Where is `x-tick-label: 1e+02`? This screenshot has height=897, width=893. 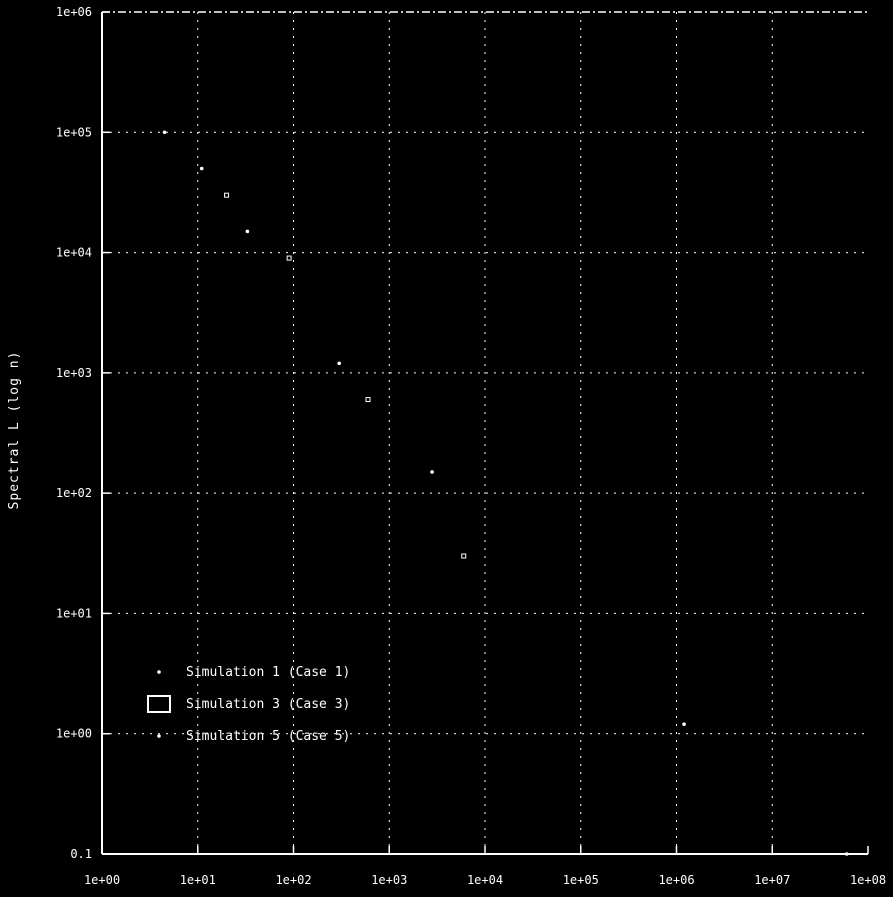
x-tick-label: 1e+02 is located at coordinates (293, 880).